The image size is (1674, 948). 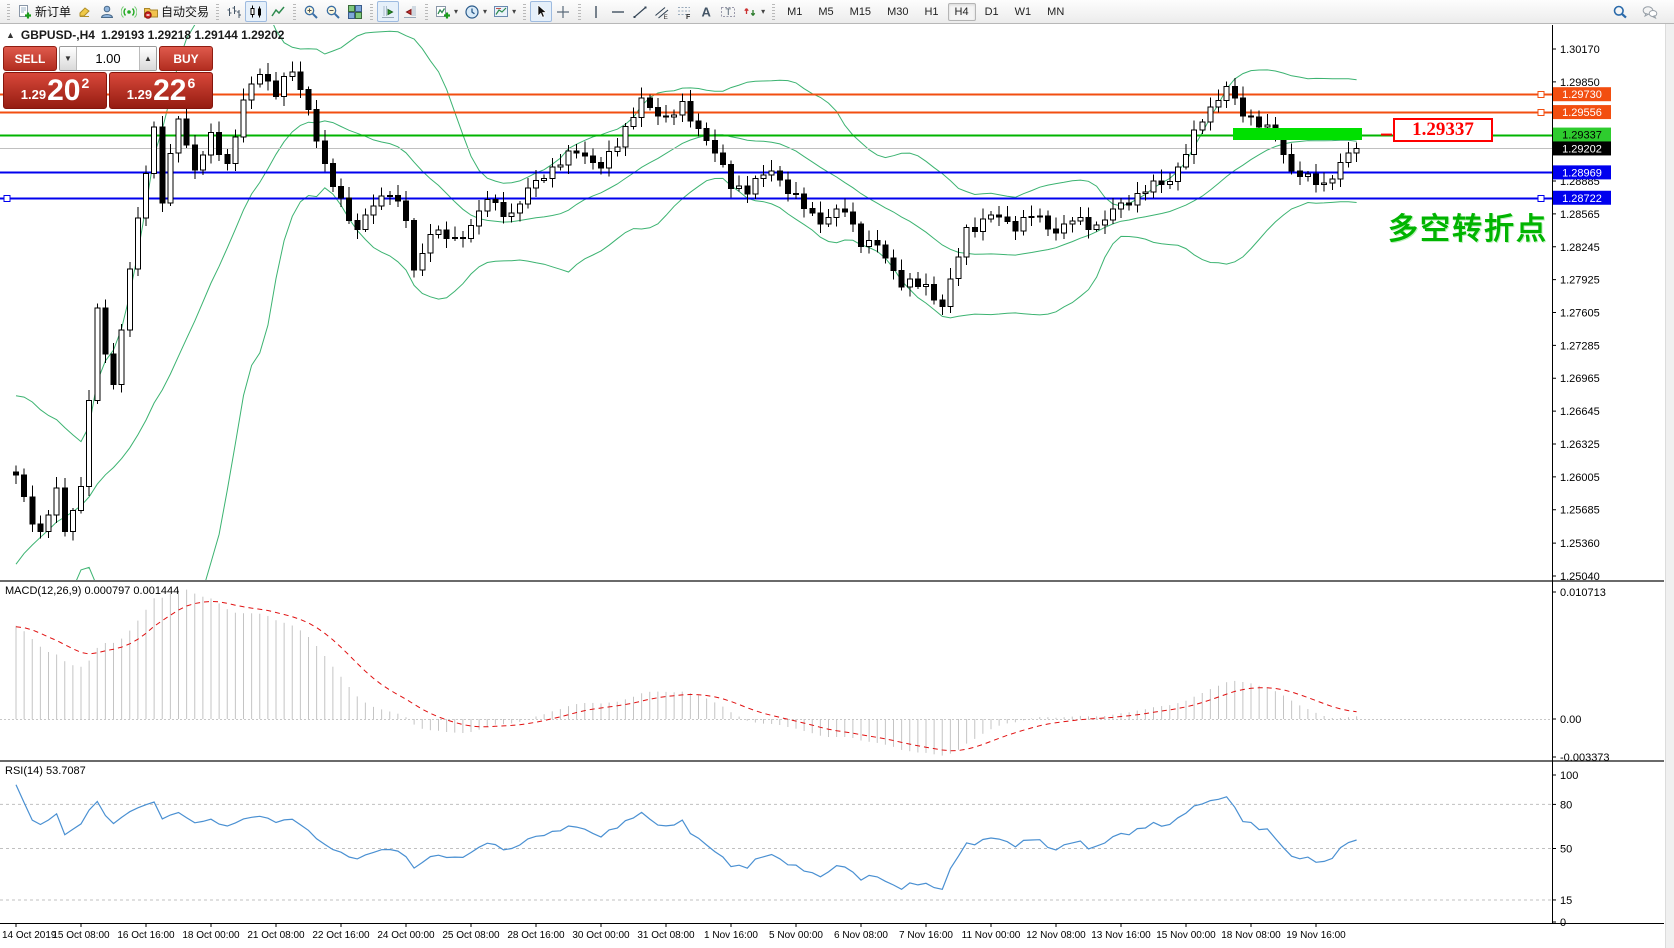 What do you see at coordinates (1582, 199) in the screenshot?
I see `svg-text: 1.28722` at bounding box center [1582, 199].